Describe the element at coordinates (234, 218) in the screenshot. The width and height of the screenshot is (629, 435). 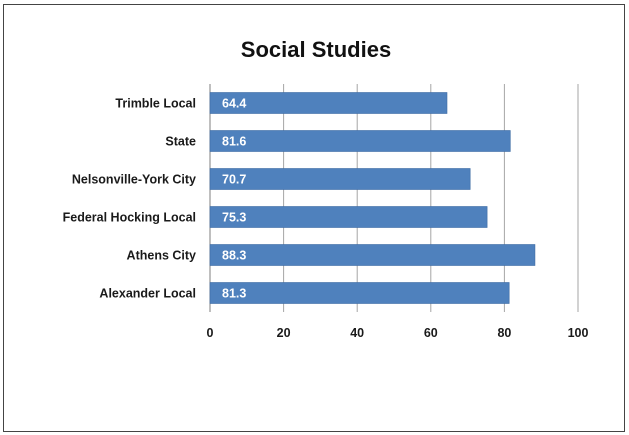
I see `data-label: 75.3` at that location.